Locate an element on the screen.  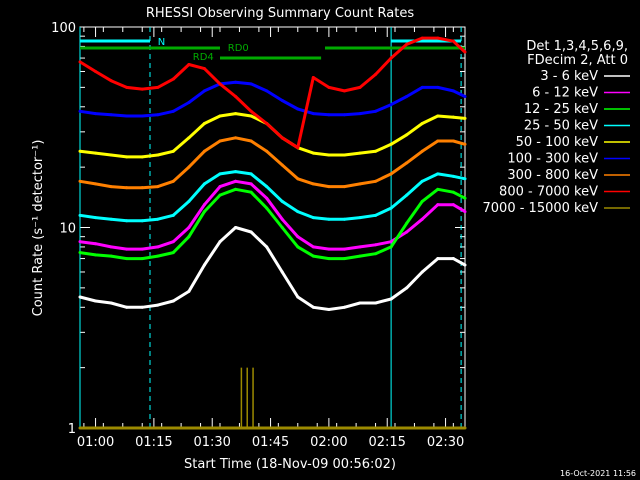
y-tick-label: 10 is located at coordinates (67, 229).